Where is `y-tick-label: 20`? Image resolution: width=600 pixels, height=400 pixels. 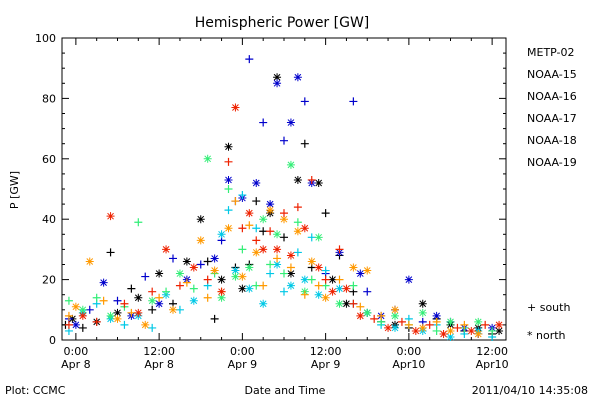
y-tick-label: 20 is located at coordinates (49, 280).